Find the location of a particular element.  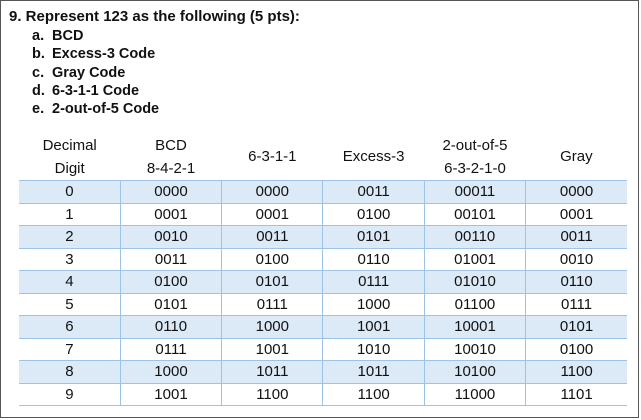

column-header-line: Digit is located at coordinates (69, 168).